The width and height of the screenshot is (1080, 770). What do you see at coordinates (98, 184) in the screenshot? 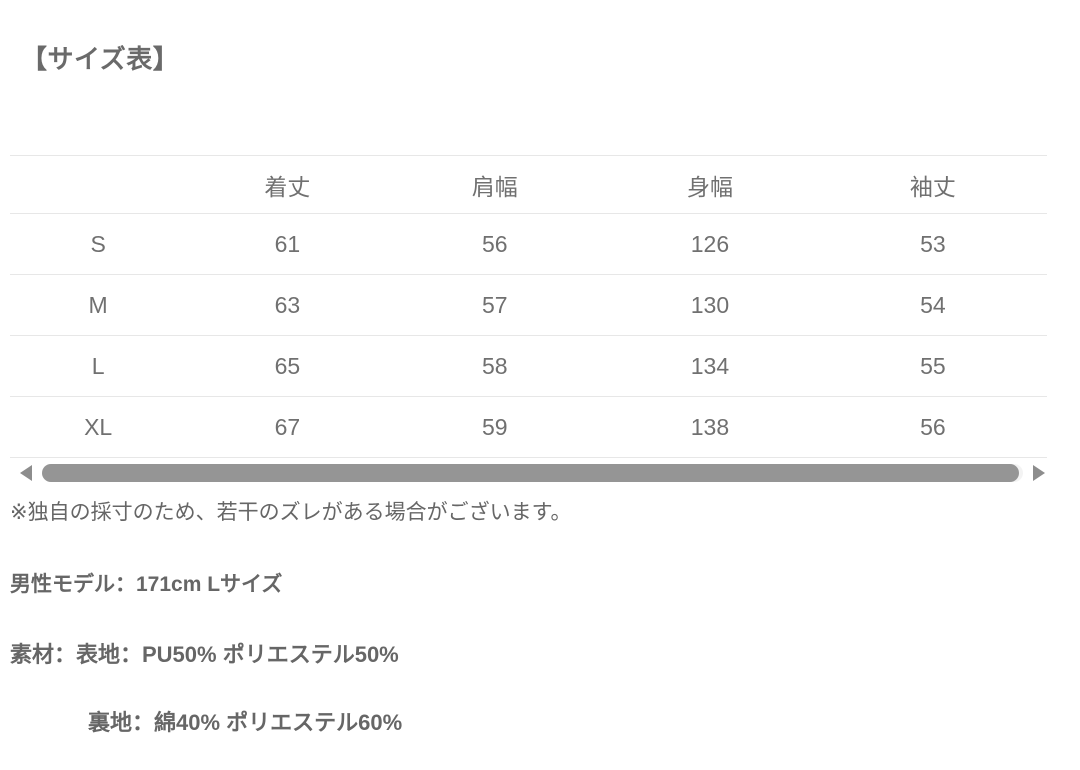
I see `column-header-size` at bounding box center [98, 184].